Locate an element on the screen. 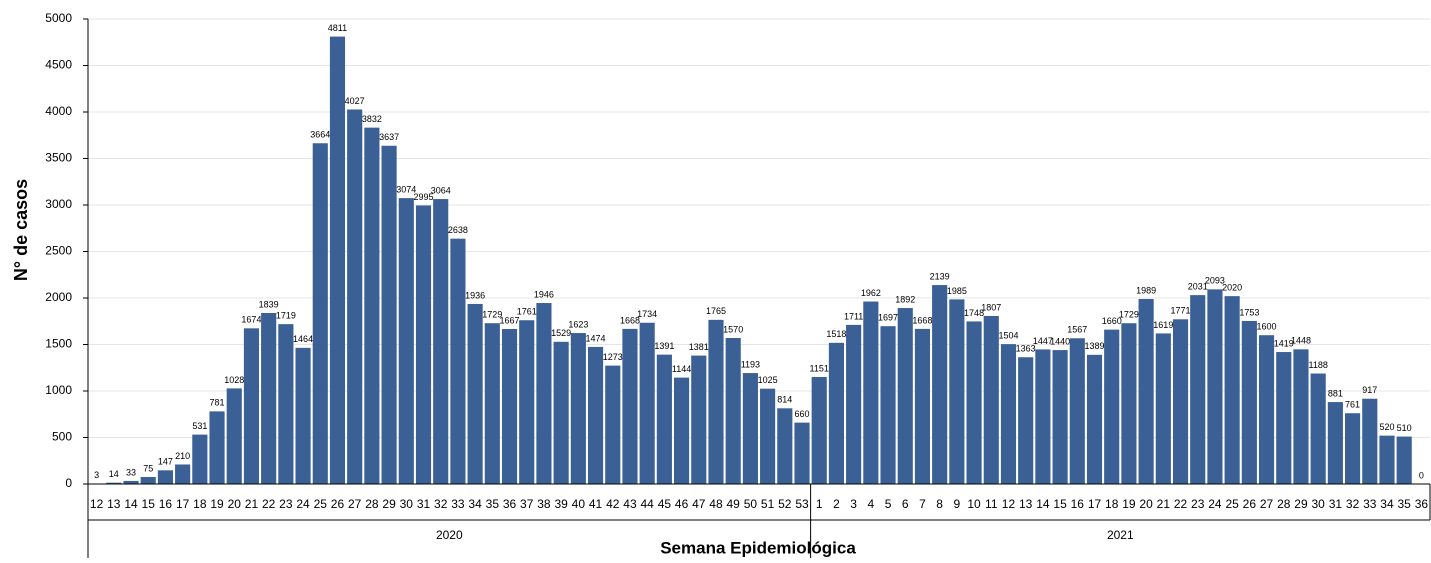  x-tick-label: 38 is located at coordinates (544, 504).